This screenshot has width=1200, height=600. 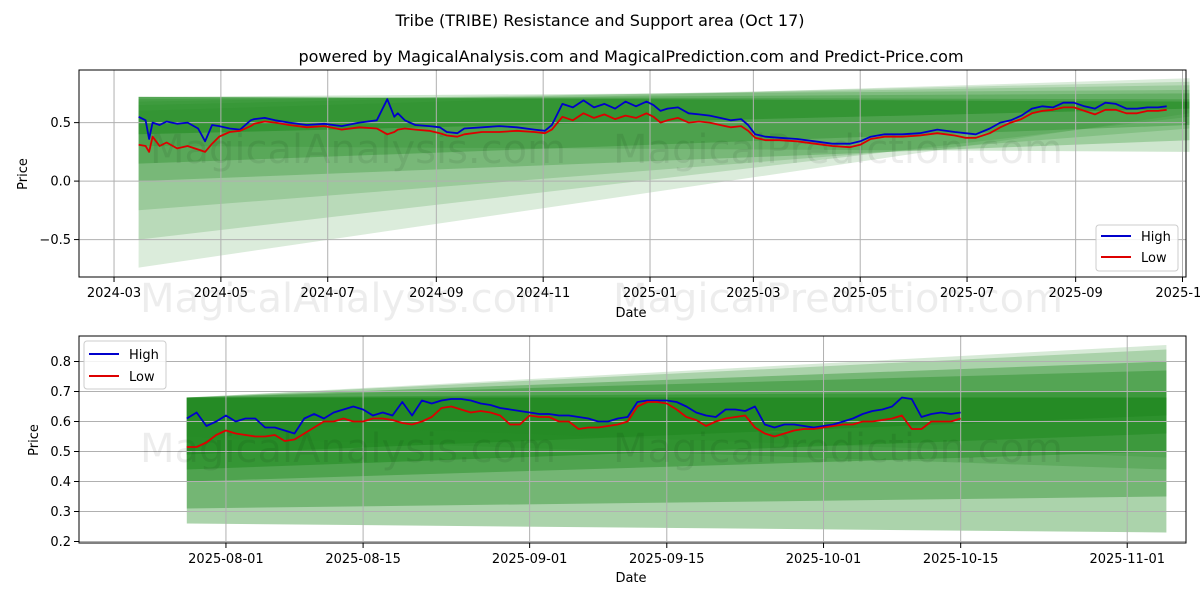 What do you see at coordinates (348, 449) in the screenshot?
I see `bottom-watermark-left: MagicalAnalysis.com` at bounding box center [348, 449].